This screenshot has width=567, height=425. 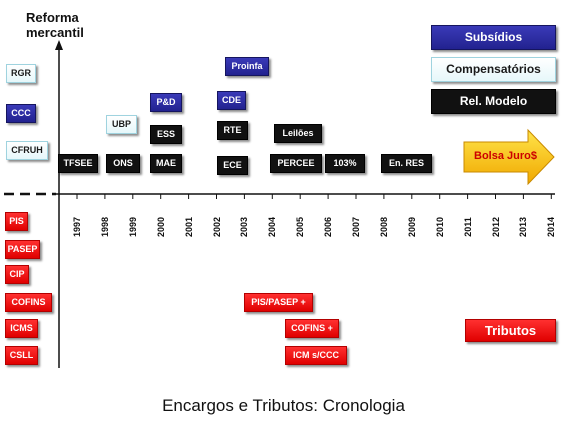 I want to click on bolsa-juros-arrow, so click(x=509, y=157).